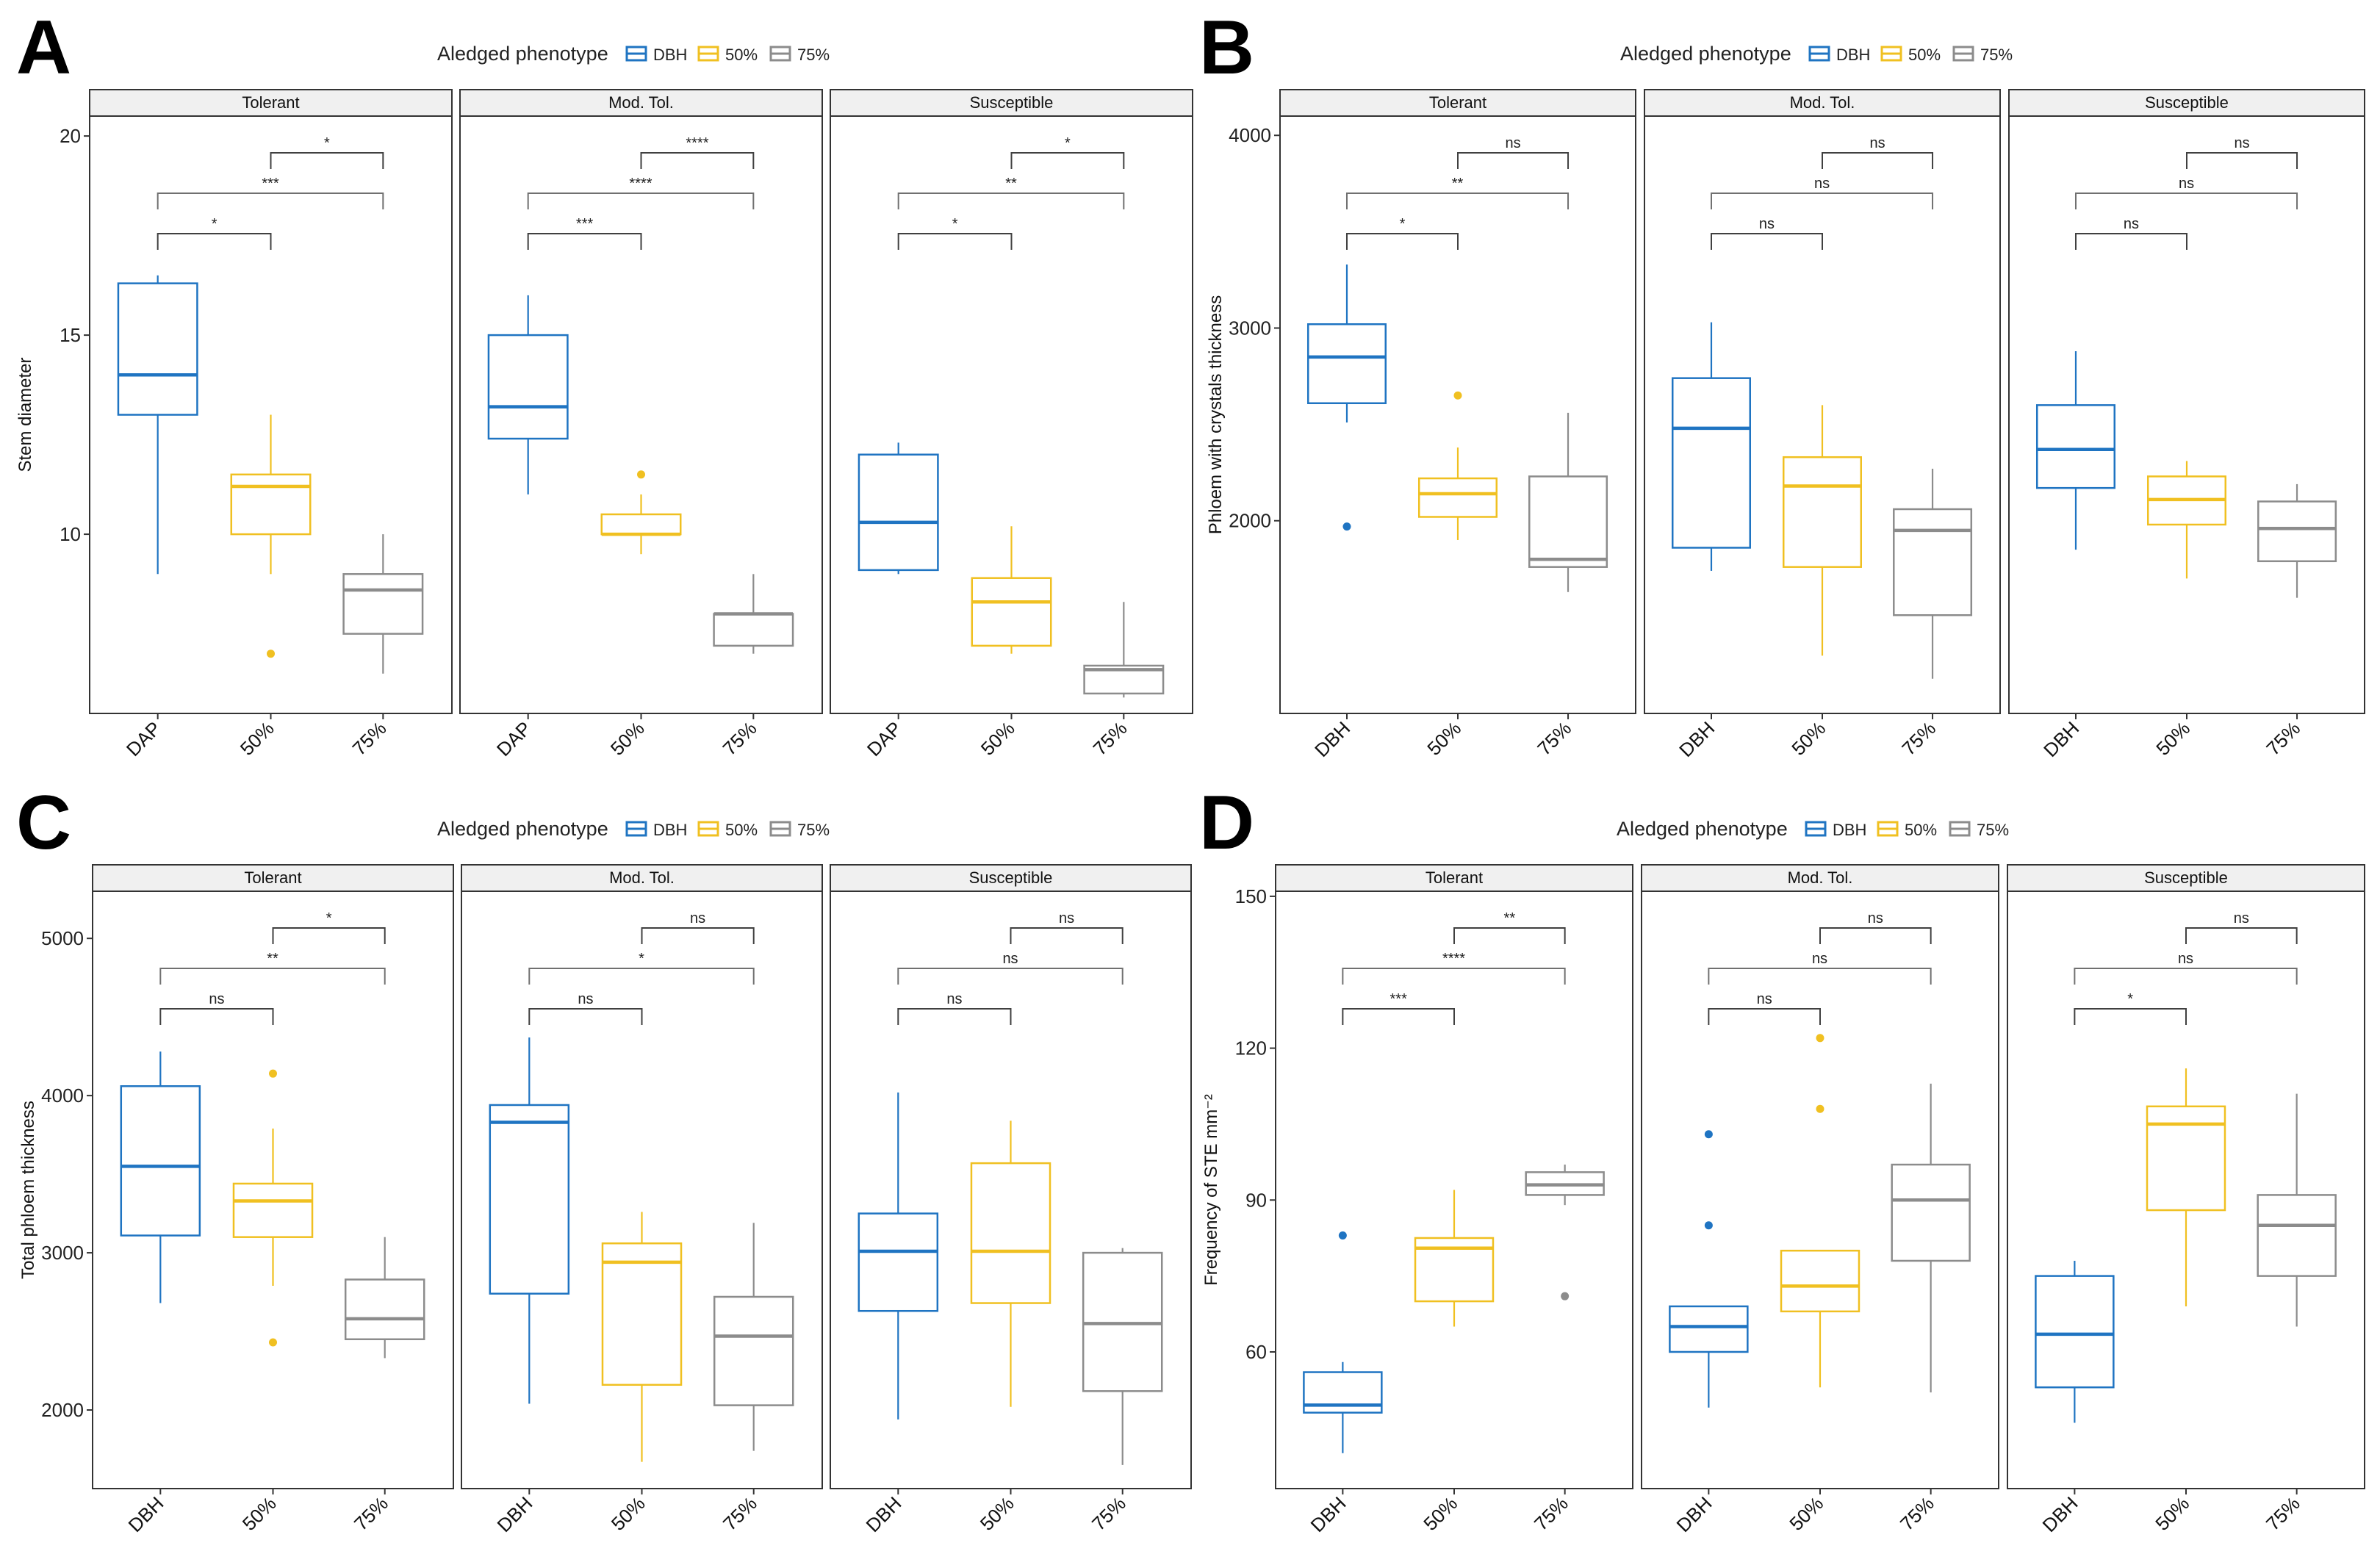  I want to click on facet-susceptible: Susceptible****DAP 50% 75%, so click(1011, 424).